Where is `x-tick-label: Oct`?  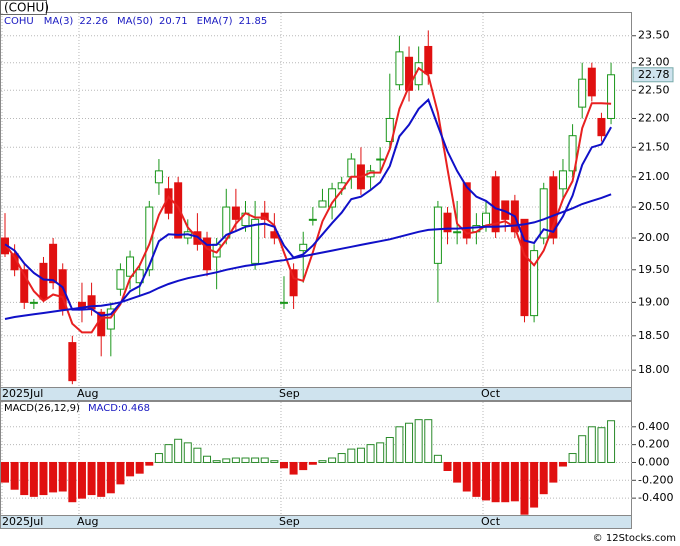 x-tick-label: Oct is located at coordinates (491, 521).